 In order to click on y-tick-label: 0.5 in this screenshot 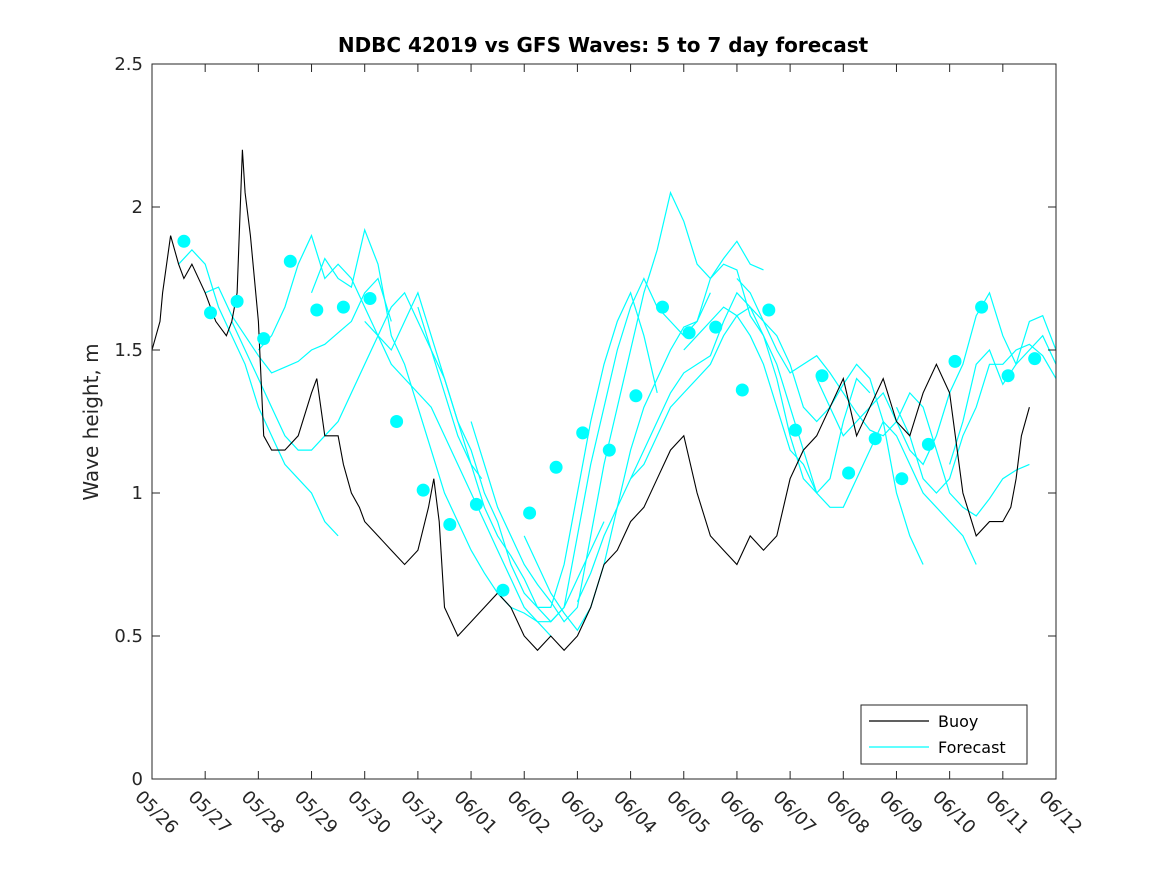, I will do `click(128, 636)`.